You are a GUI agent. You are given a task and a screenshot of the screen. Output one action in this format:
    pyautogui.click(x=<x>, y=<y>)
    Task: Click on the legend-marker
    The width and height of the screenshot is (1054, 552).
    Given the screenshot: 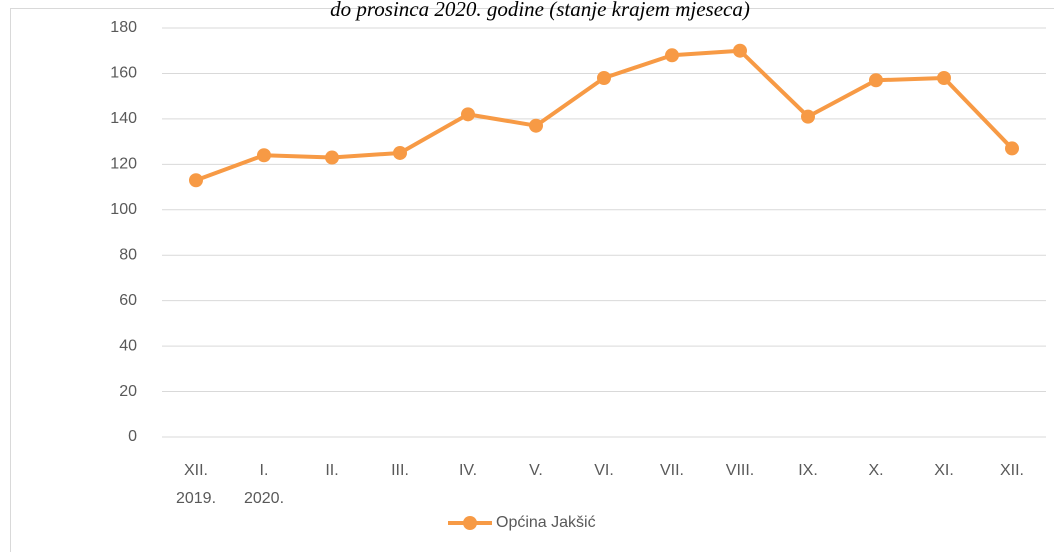 What is the action you would take?
    pyautogui.click(x=470, y=523)
    